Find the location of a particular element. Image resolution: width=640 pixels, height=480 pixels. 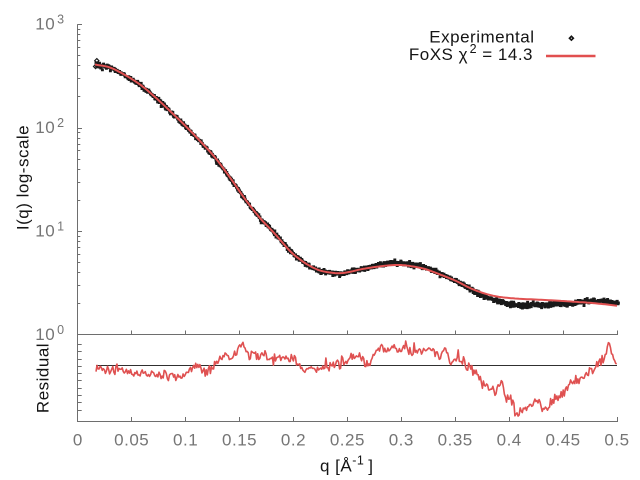

svg-text: 0.2 is located at coordinates (293, 440).